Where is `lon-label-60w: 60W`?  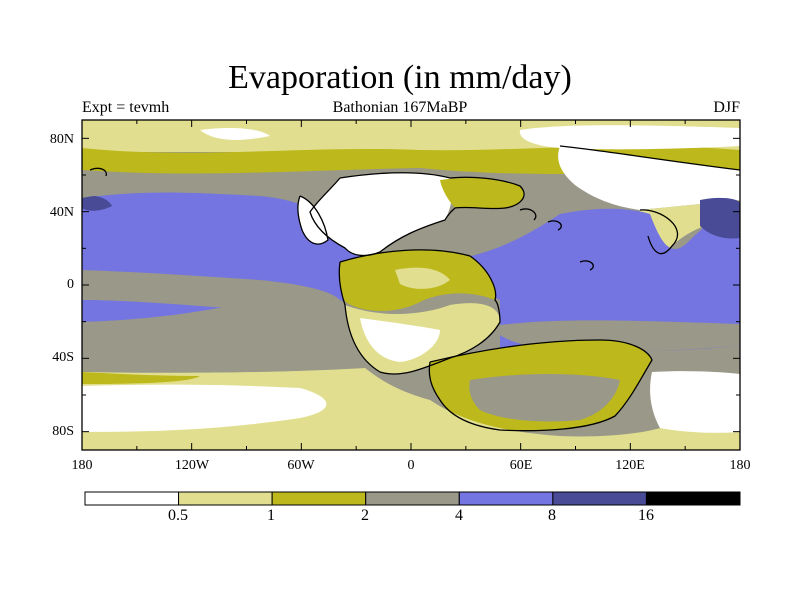
lon-label-60w: 60W is located at coordinates (301, 465).